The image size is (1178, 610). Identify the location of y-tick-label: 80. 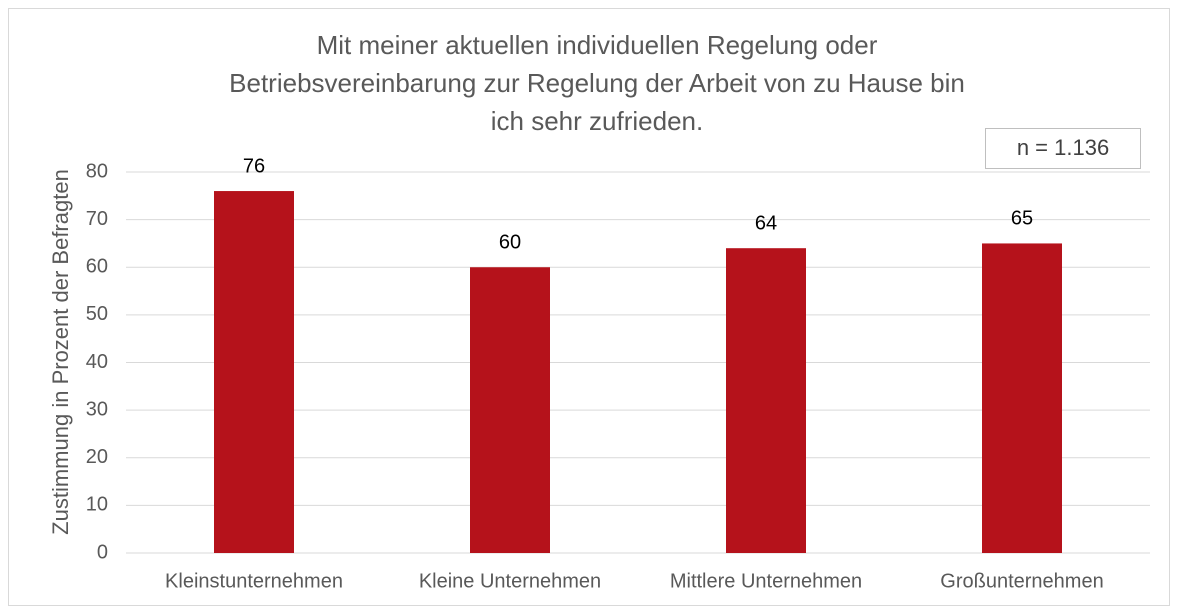
(97, 171).